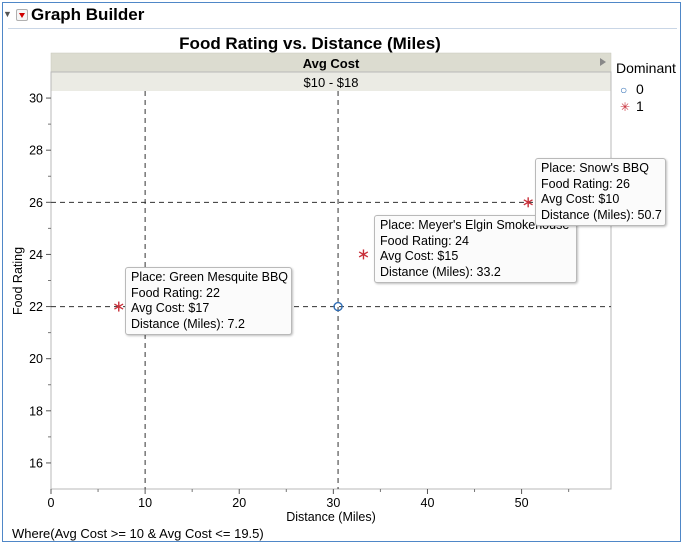  What do you see at coordinates (424, 240) in the screenshot?
I see `tooltip-rating: Food Rating: 24` at bounding box center [424, 240].